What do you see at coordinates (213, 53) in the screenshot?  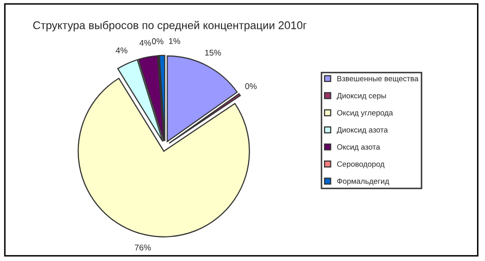 I see `data-label: 15%` at bounding box center [213, 53].